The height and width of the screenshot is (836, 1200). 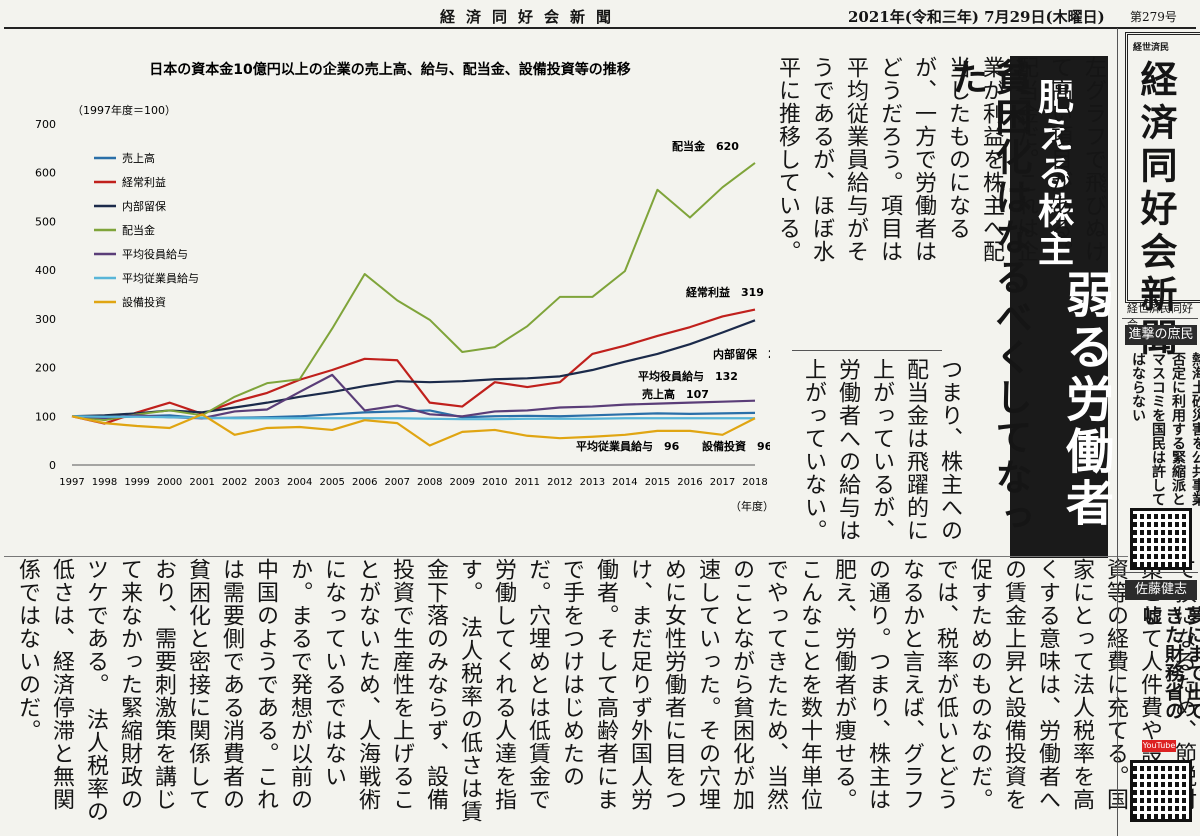 I want to click on legend-label: 配当金, so click(x=138, y=230).